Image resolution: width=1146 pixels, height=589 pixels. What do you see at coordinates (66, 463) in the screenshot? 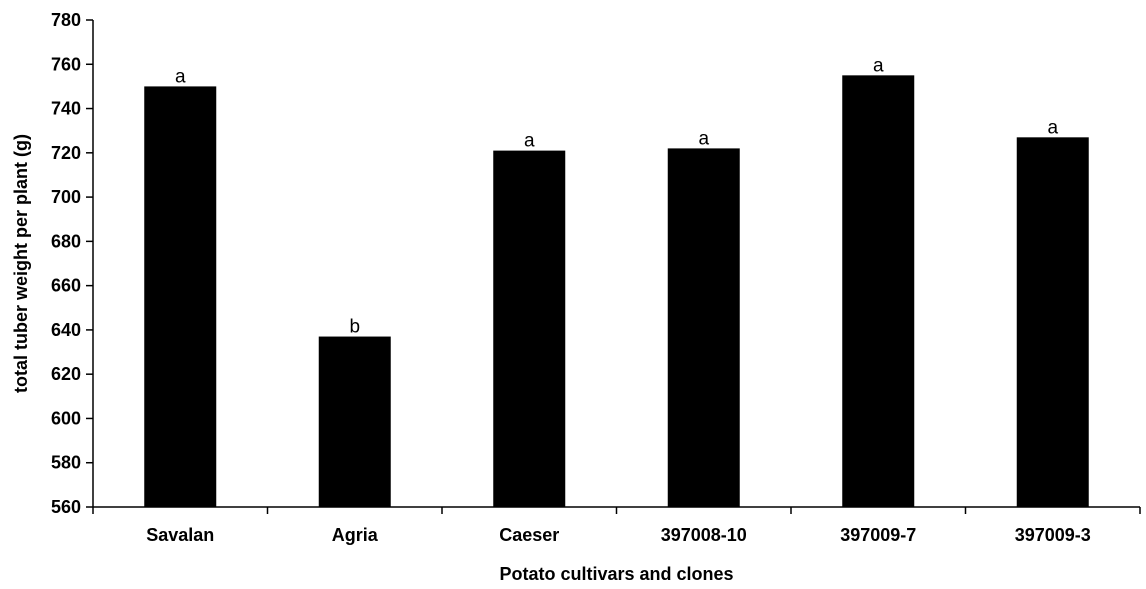
I see `y-tick-label: 580` at bounding box center [66, 463].